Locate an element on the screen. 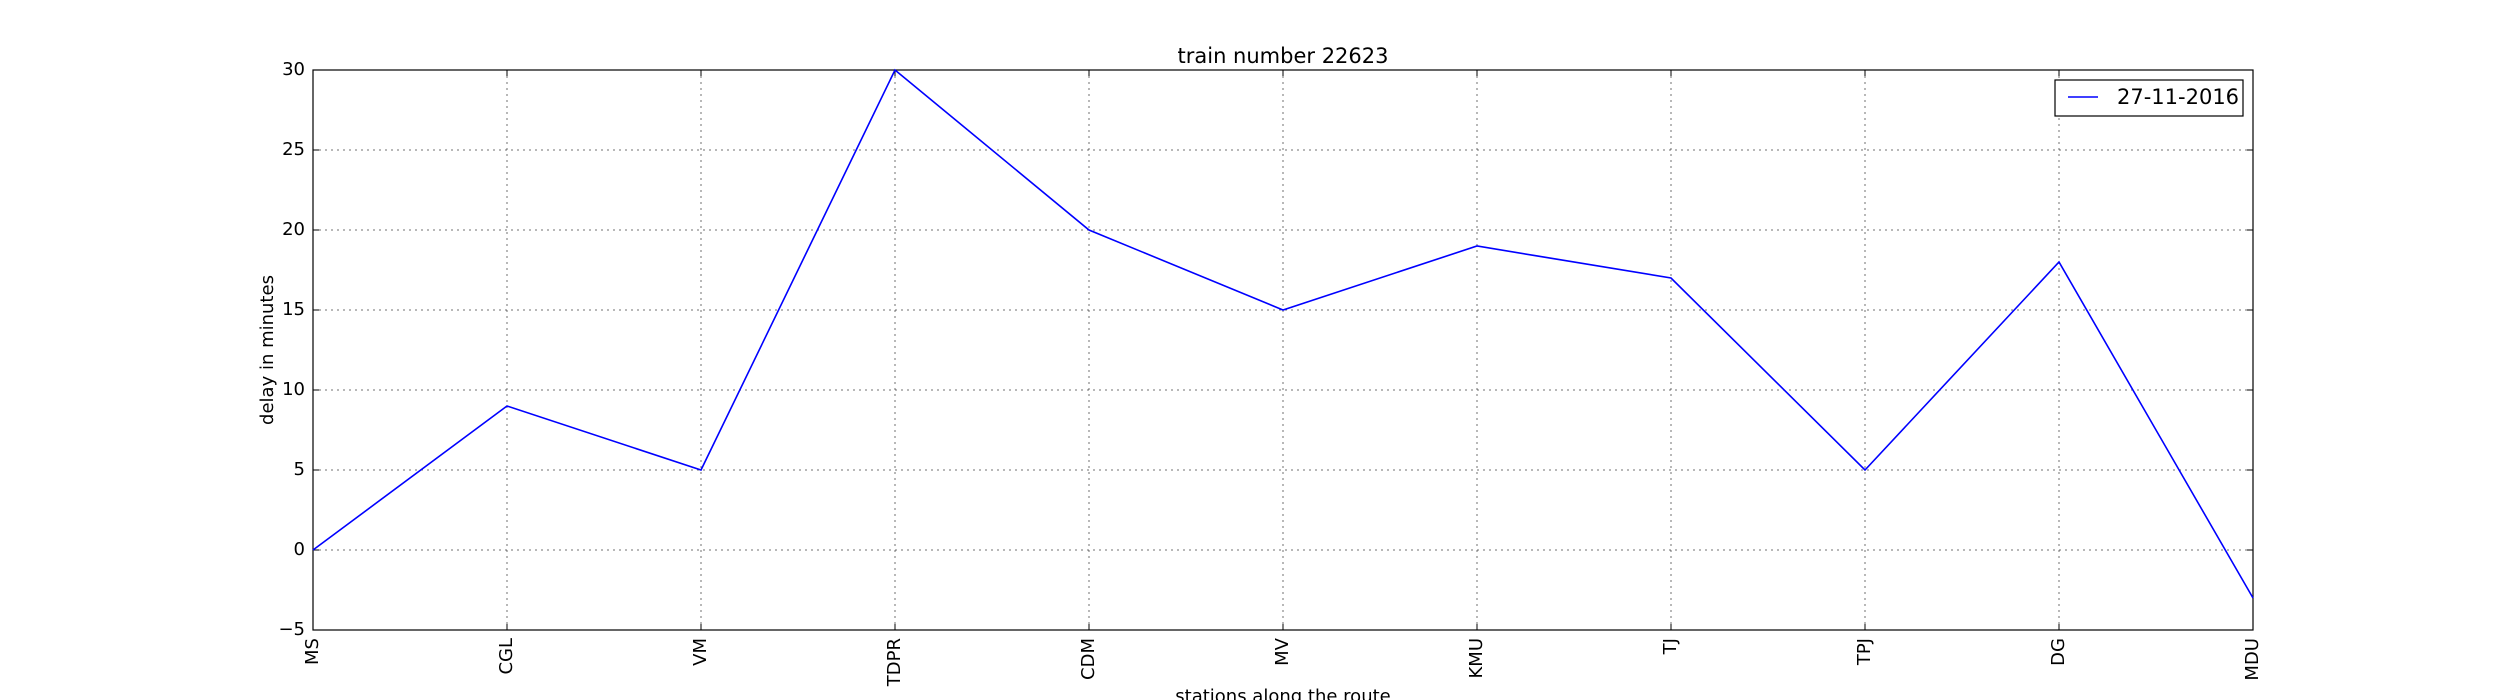 The width and height of the screenshot is (2500, 700). y-tick-label: 20 is located at coordinates (293, 229).